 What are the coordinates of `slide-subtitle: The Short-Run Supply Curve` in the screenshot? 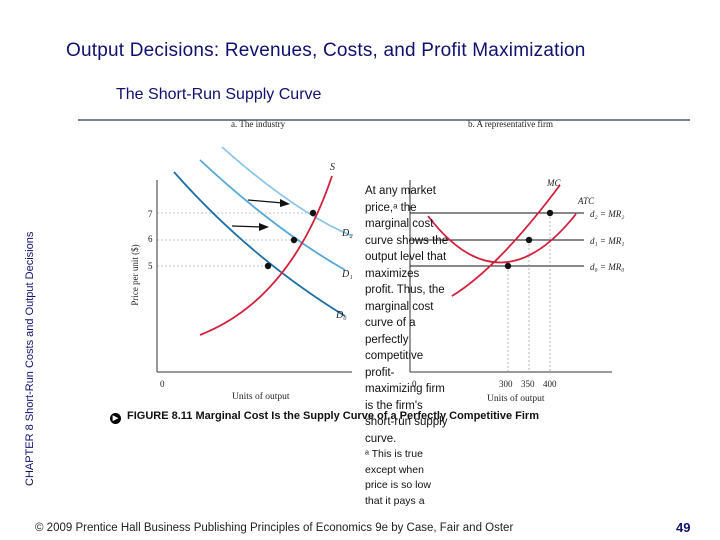 It's located at (219, 94).